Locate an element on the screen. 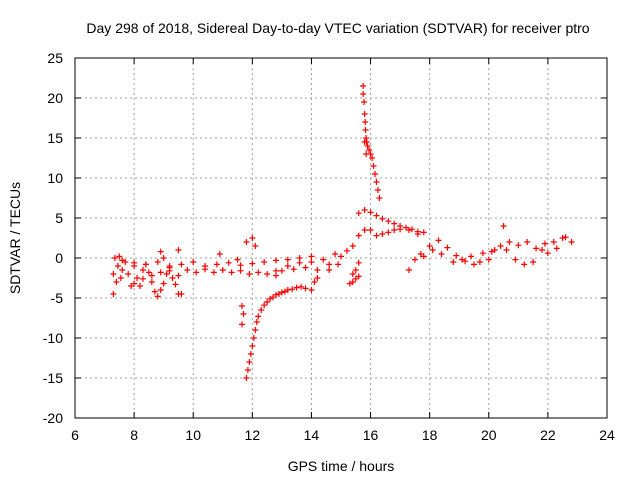  y-tick-label: 15 is located at coordinates (55, 138).